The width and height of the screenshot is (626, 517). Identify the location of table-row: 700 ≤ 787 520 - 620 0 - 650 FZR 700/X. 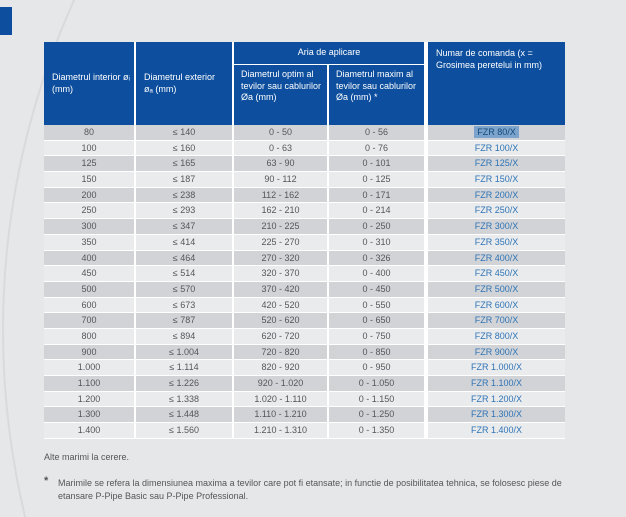
(304, 321).